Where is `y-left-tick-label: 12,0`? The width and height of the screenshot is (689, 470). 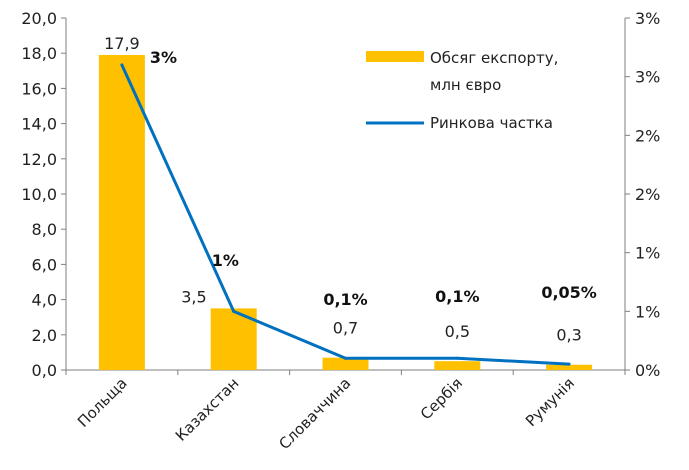 y-left-tick-label: 12,0 is located at coordinates (39, 159).